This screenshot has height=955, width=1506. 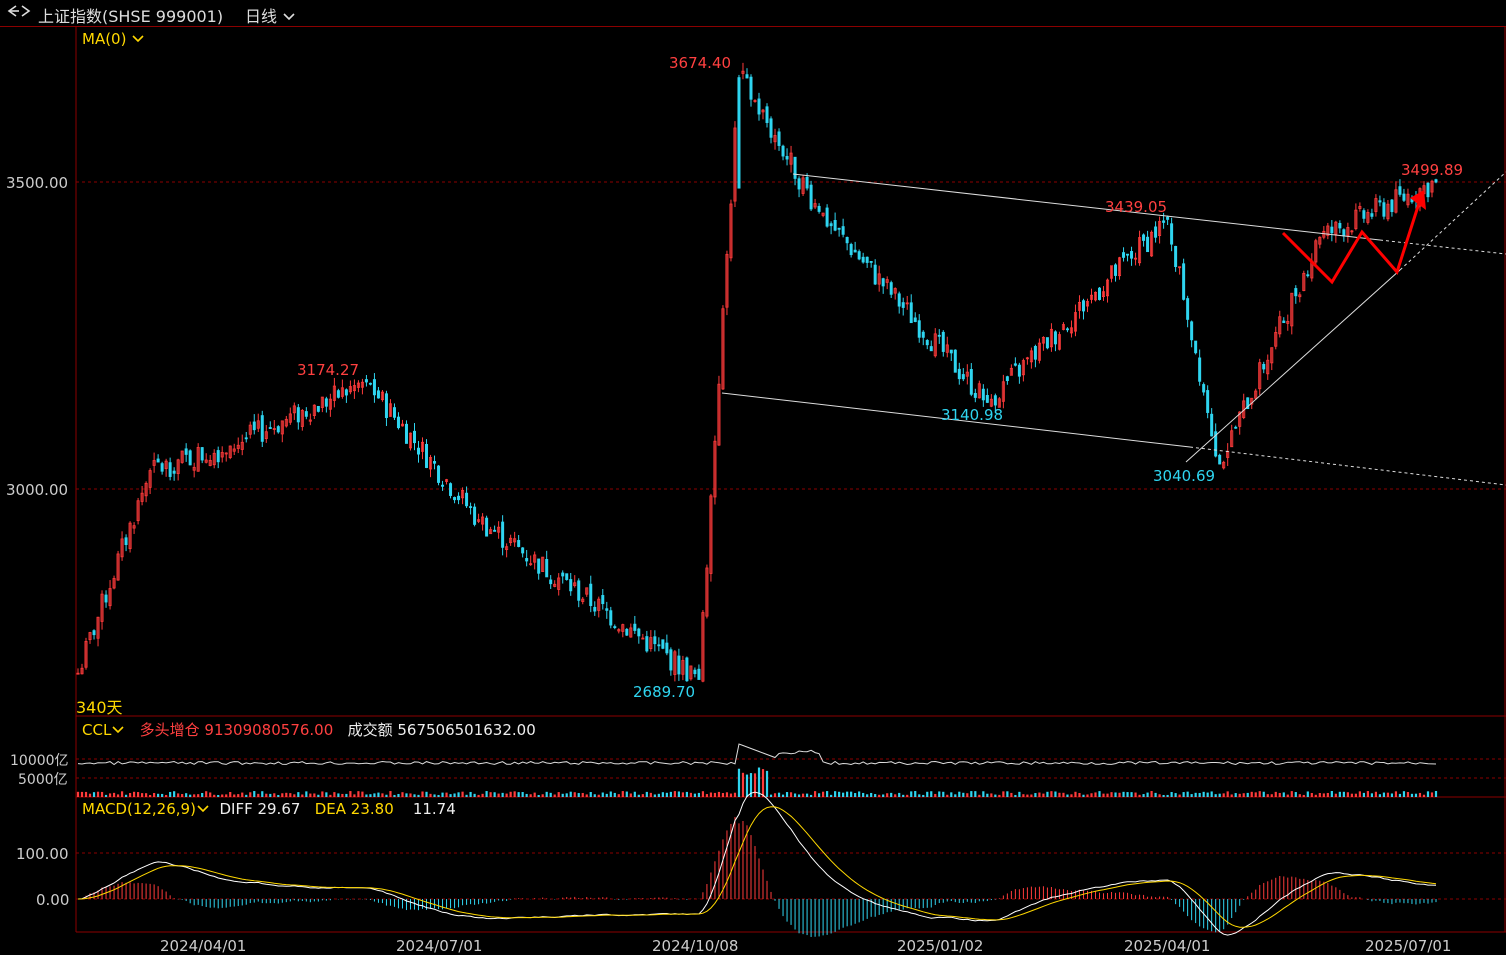 I want to click on ccl-series, so click(x=757, y=770).